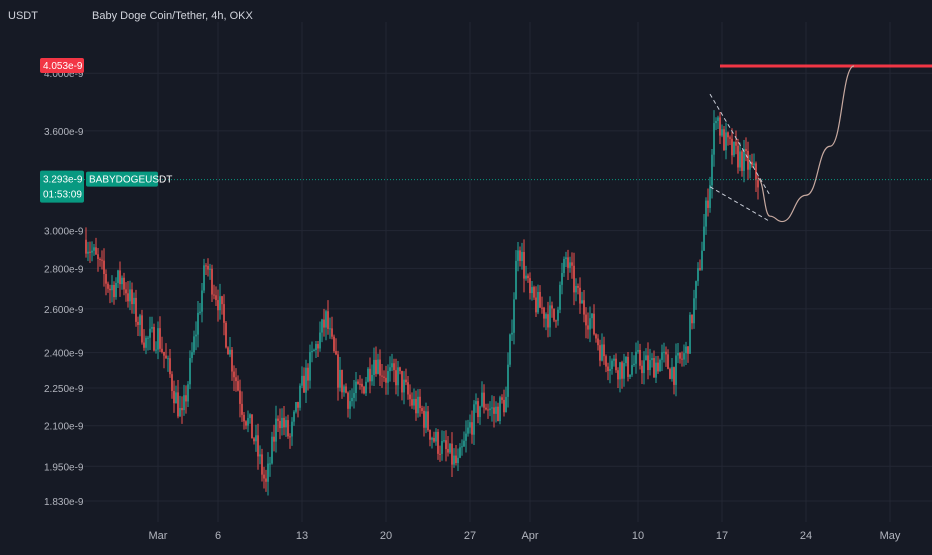 This screenshot has height=555, width=932. Describe the element at coordinates (62, 65) in the screenshot. I see `resistance-price-tag` at that location.